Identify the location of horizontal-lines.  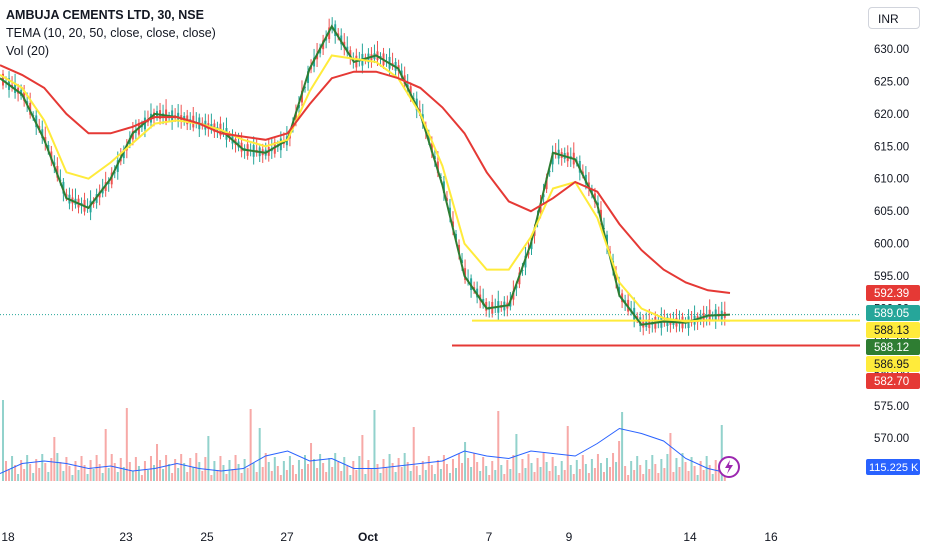
(430, 330).